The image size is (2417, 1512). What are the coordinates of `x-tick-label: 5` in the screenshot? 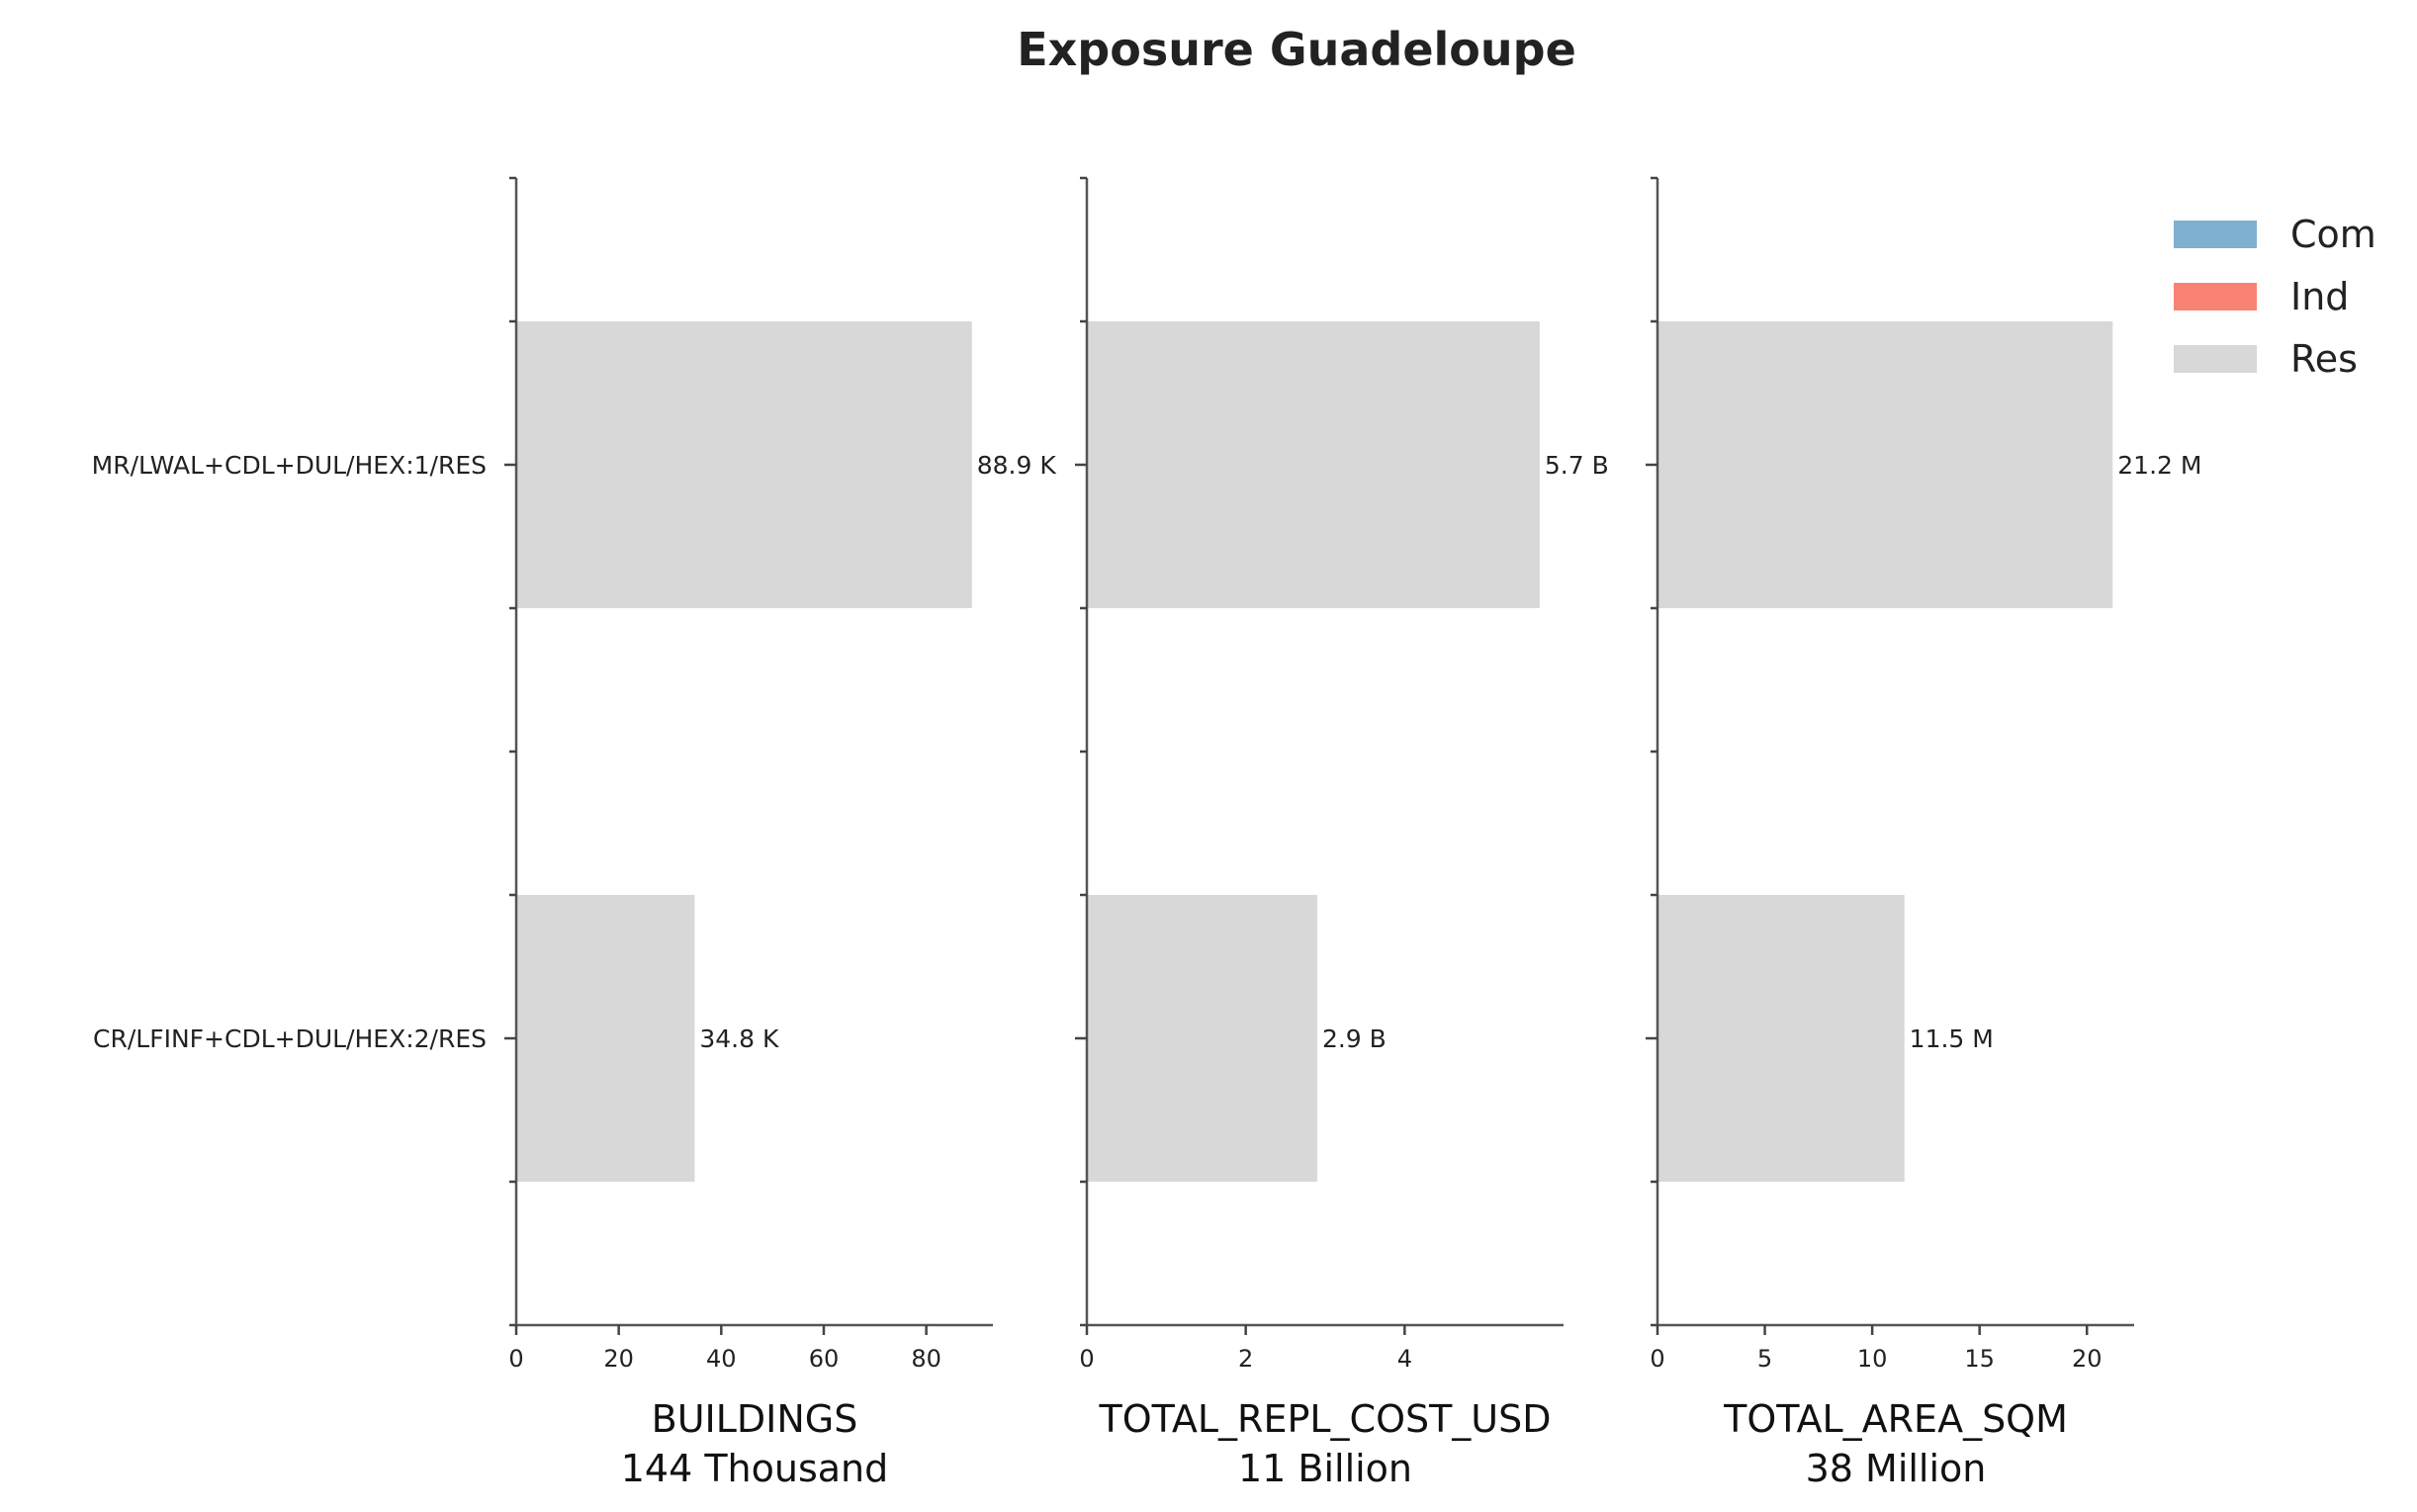 It's located at (1765, 1359).